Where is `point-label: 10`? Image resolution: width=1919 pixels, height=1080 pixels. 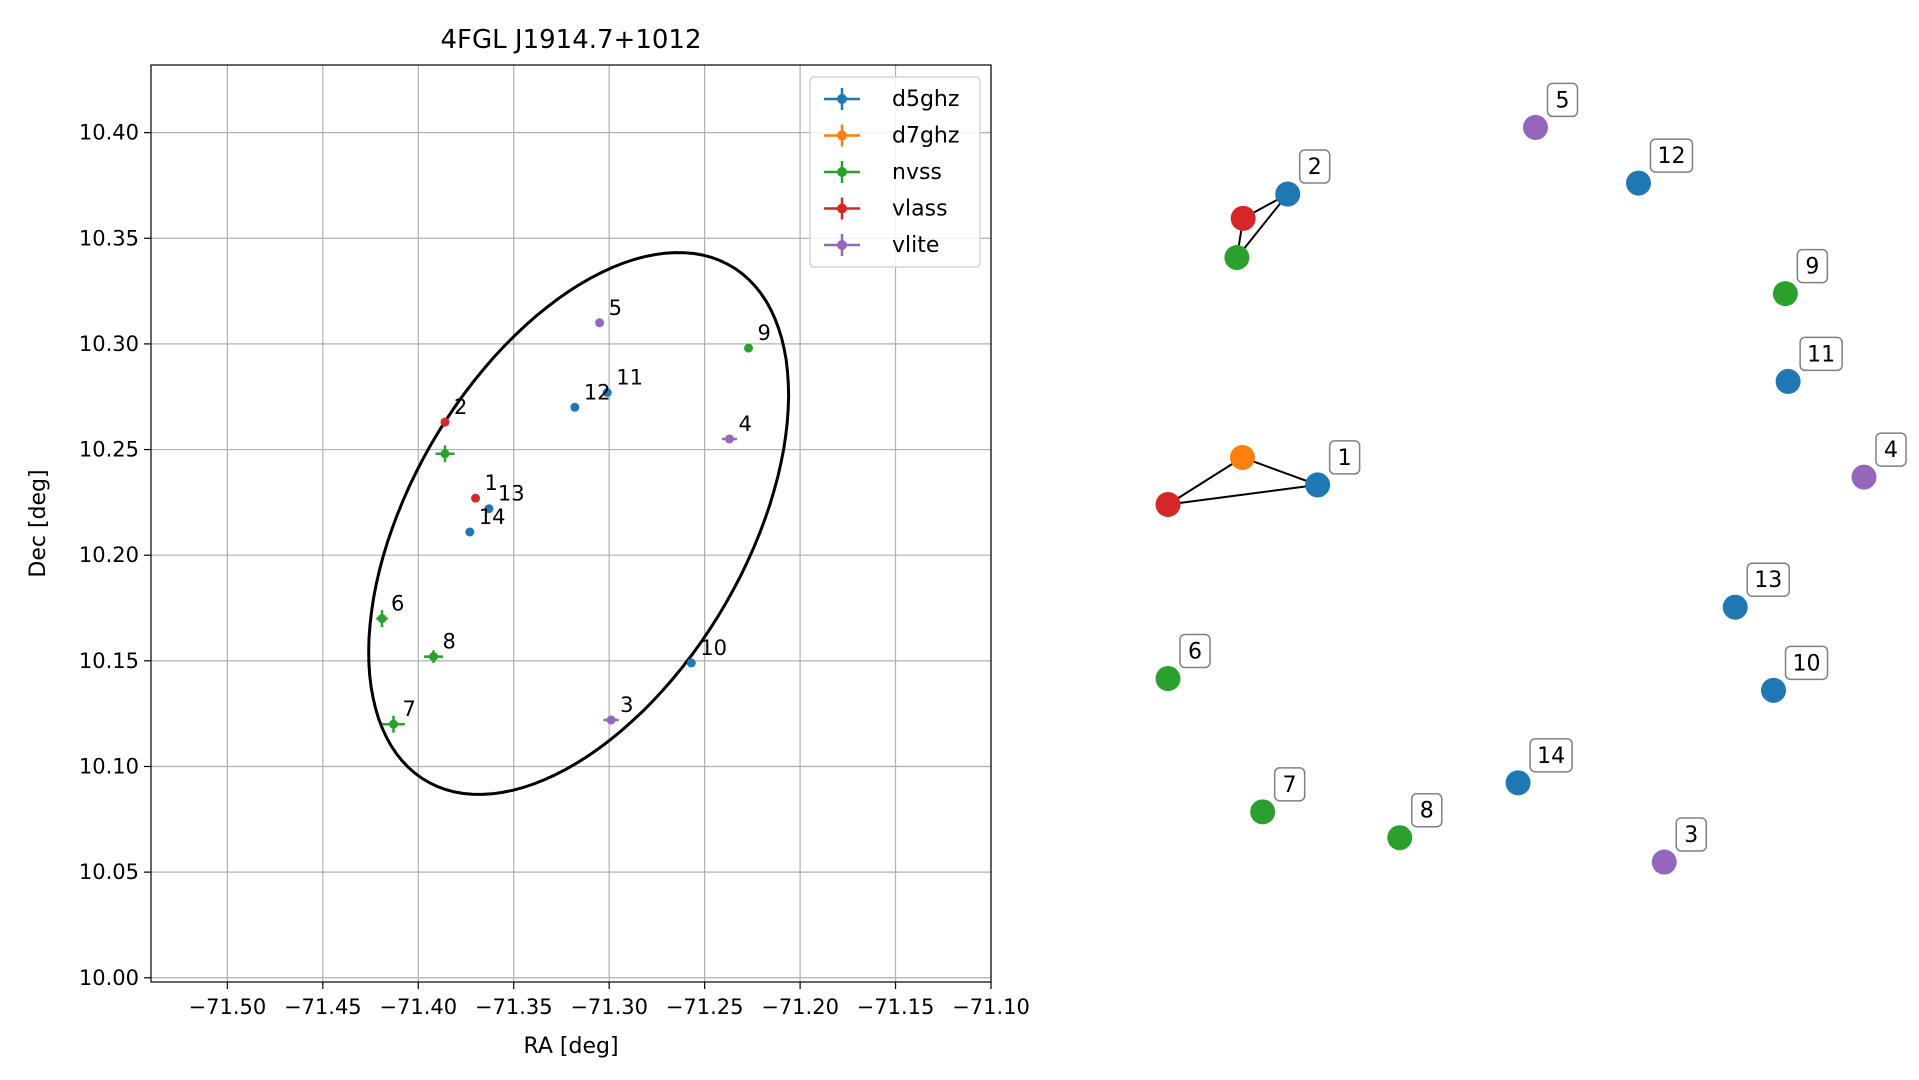 point-label: 10 is located at coordinates (713, 648).